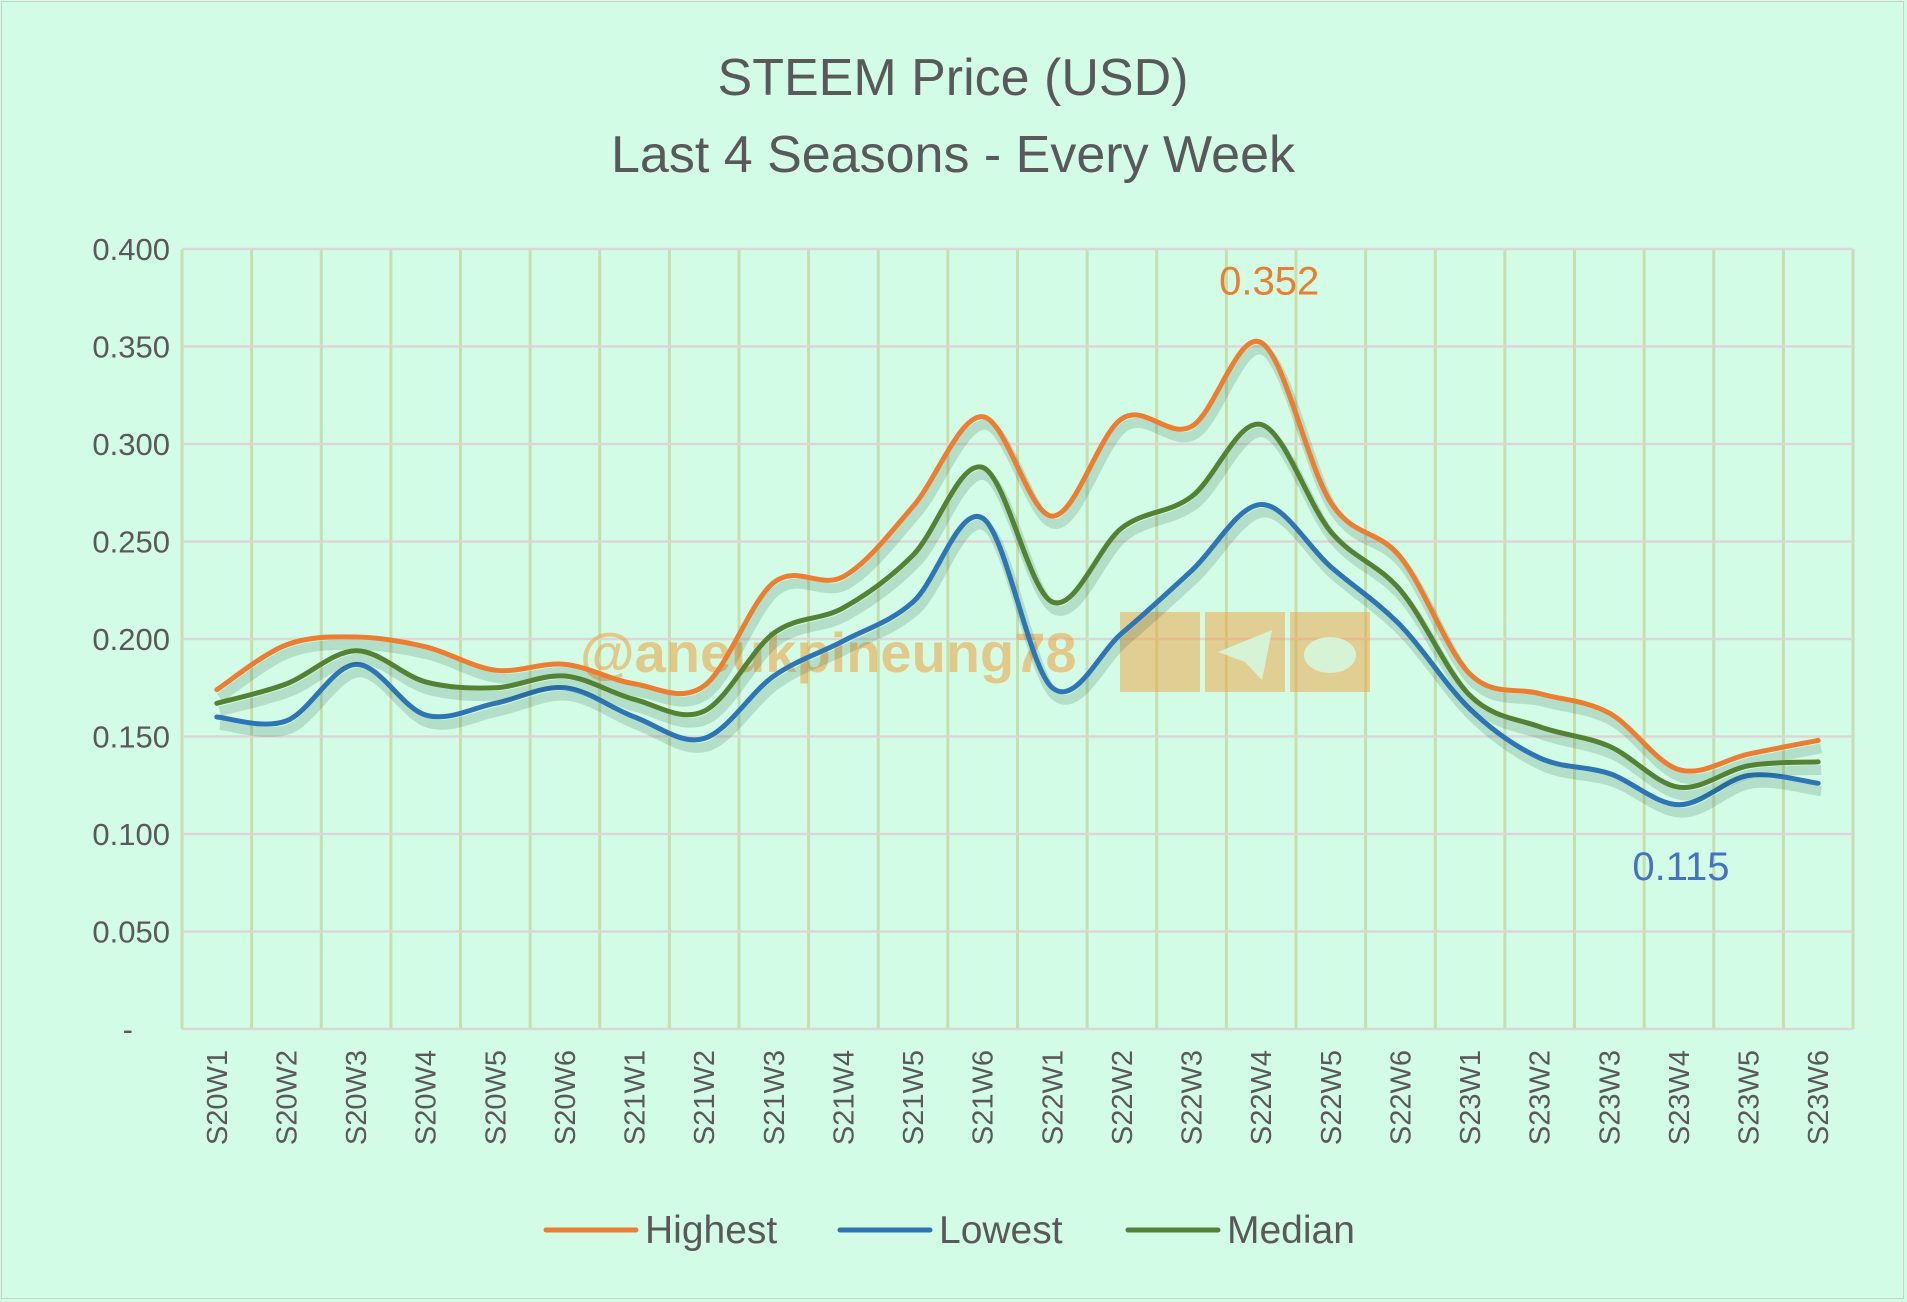 The width and height of the screenshot is (1907, 1302). I want to click on x-tick-label: S21W1, so click(636, 1097).